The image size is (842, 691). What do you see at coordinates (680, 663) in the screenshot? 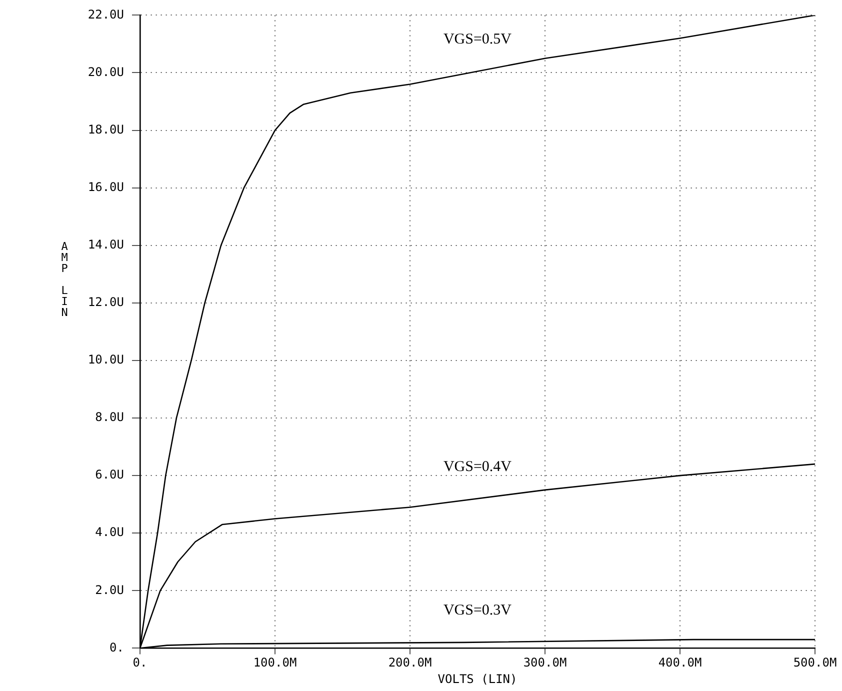
I see `x-tick-label: 400.0M` at bounding box center [680, 663].